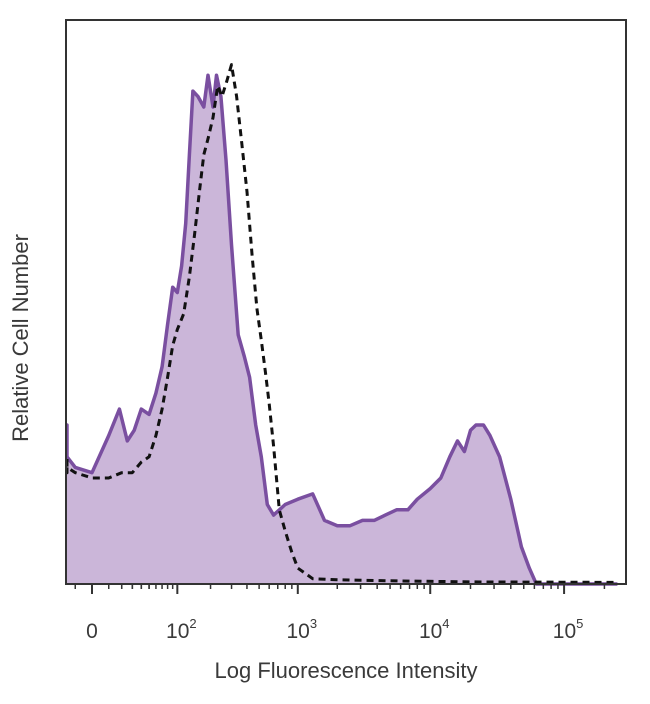  I want to click on y-axis-title: Relative Cell Number, so click(20, 338).